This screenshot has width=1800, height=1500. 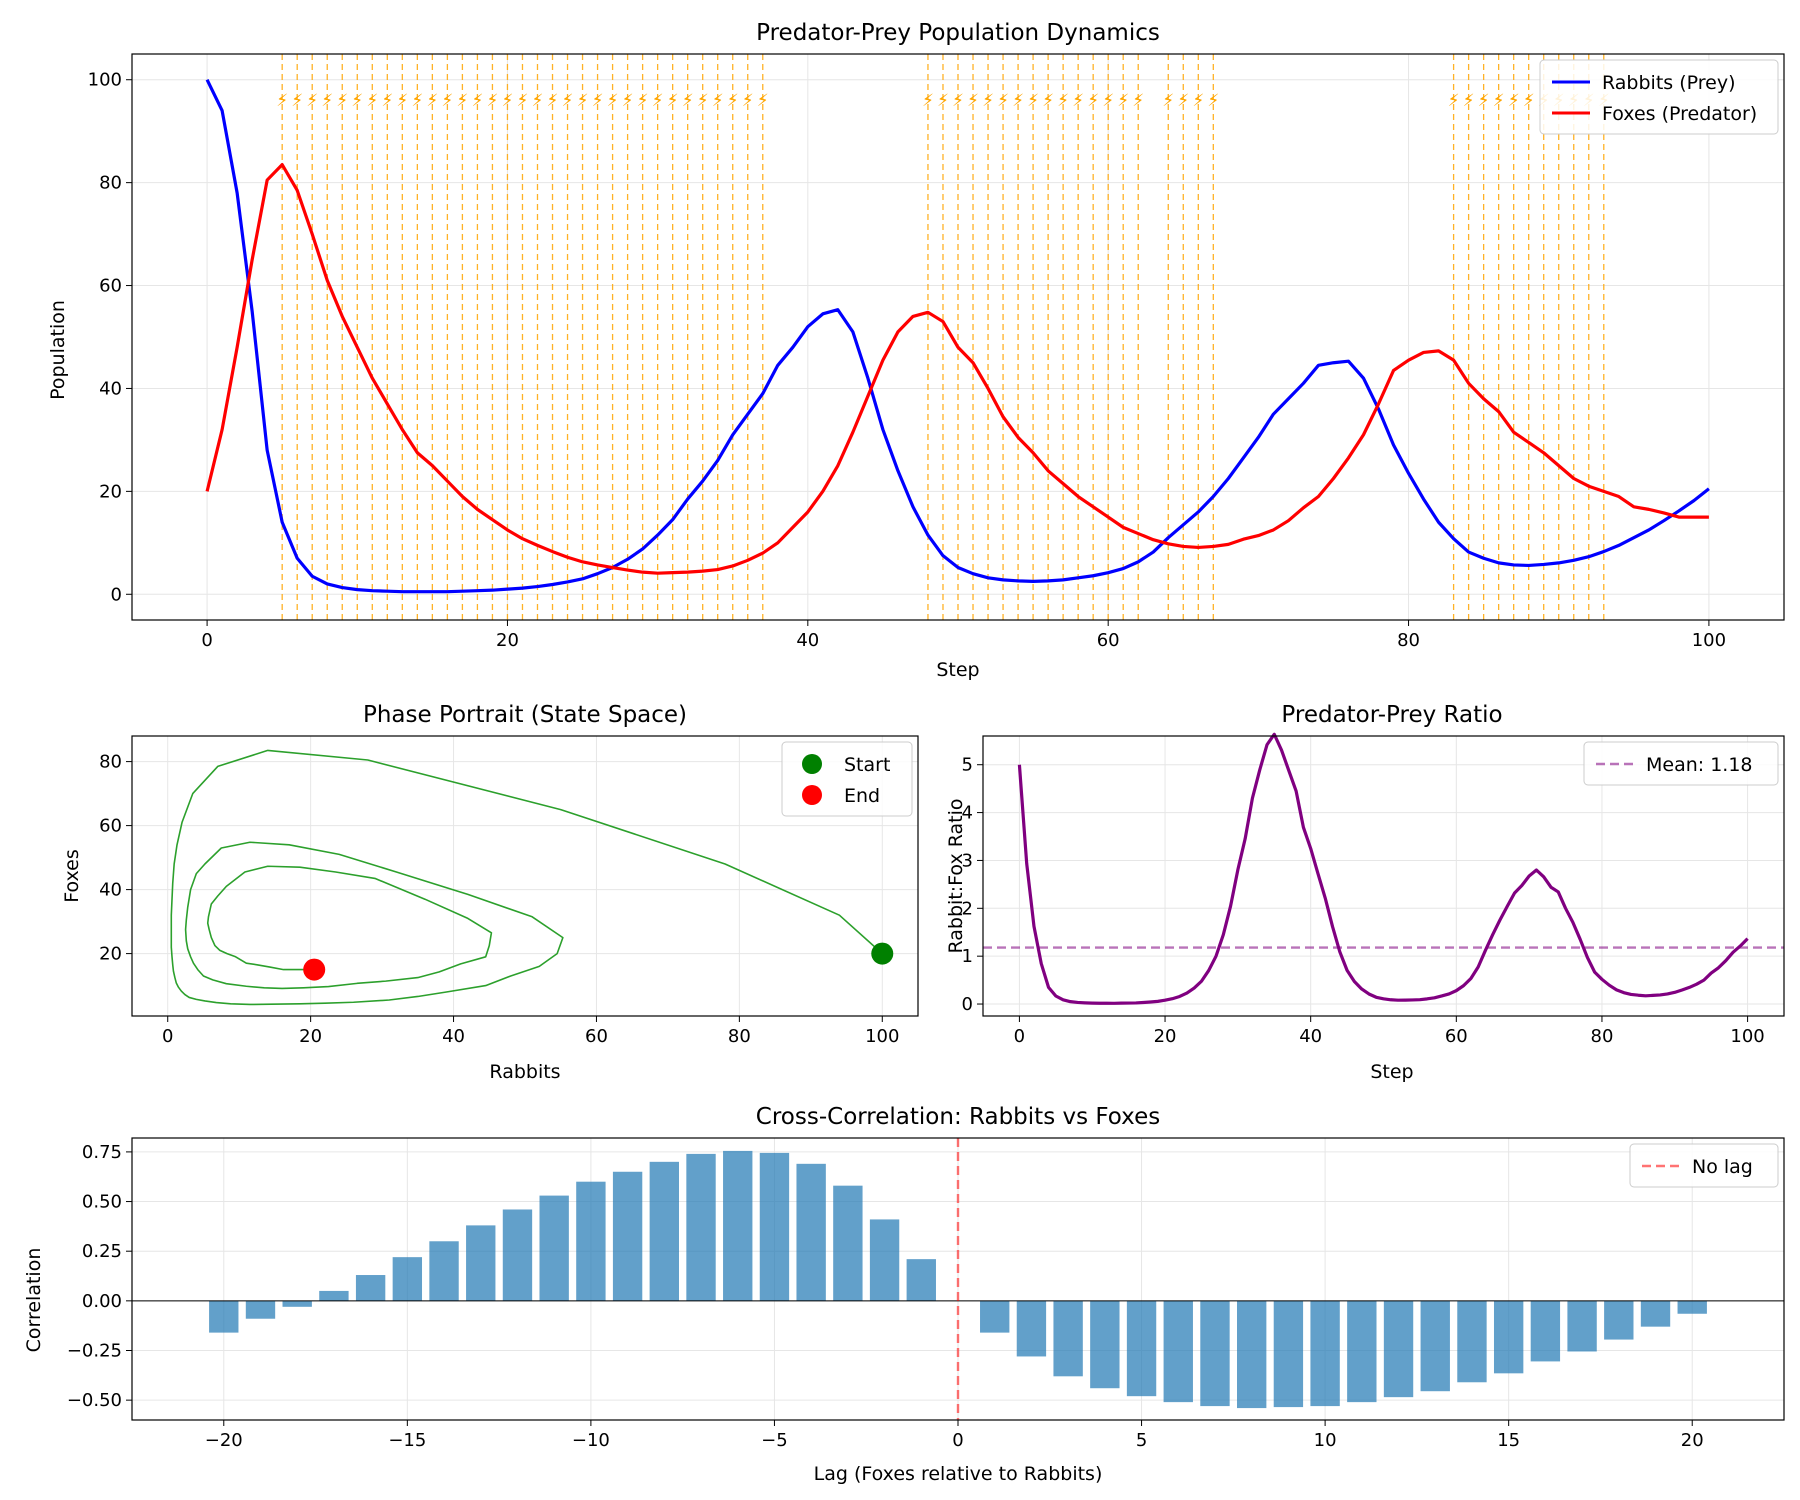 What do you see at coordinates (110, 826) in the screenshot?
I see `phase-y-tick-label: 60` at bounding box center [110, 826].